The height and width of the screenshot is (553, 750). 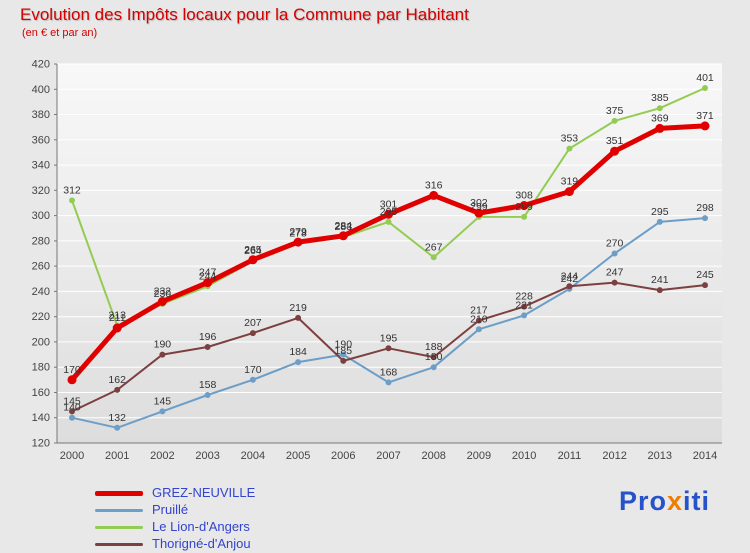 I want to click on svg-text: 312, so click(x=72, y=190).